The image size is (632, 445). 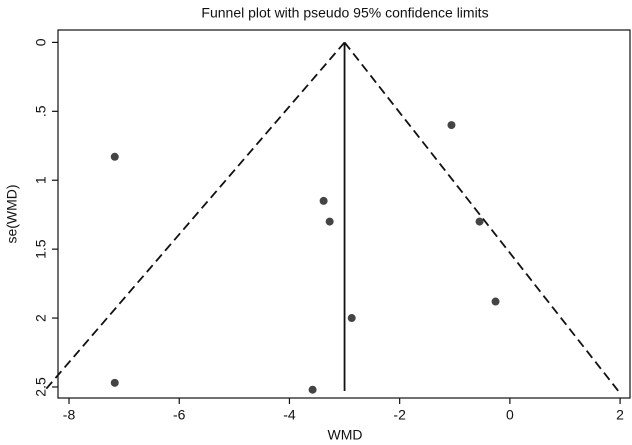 I want to click on y-tick-label: 2.5, so click(x=41, y=387).